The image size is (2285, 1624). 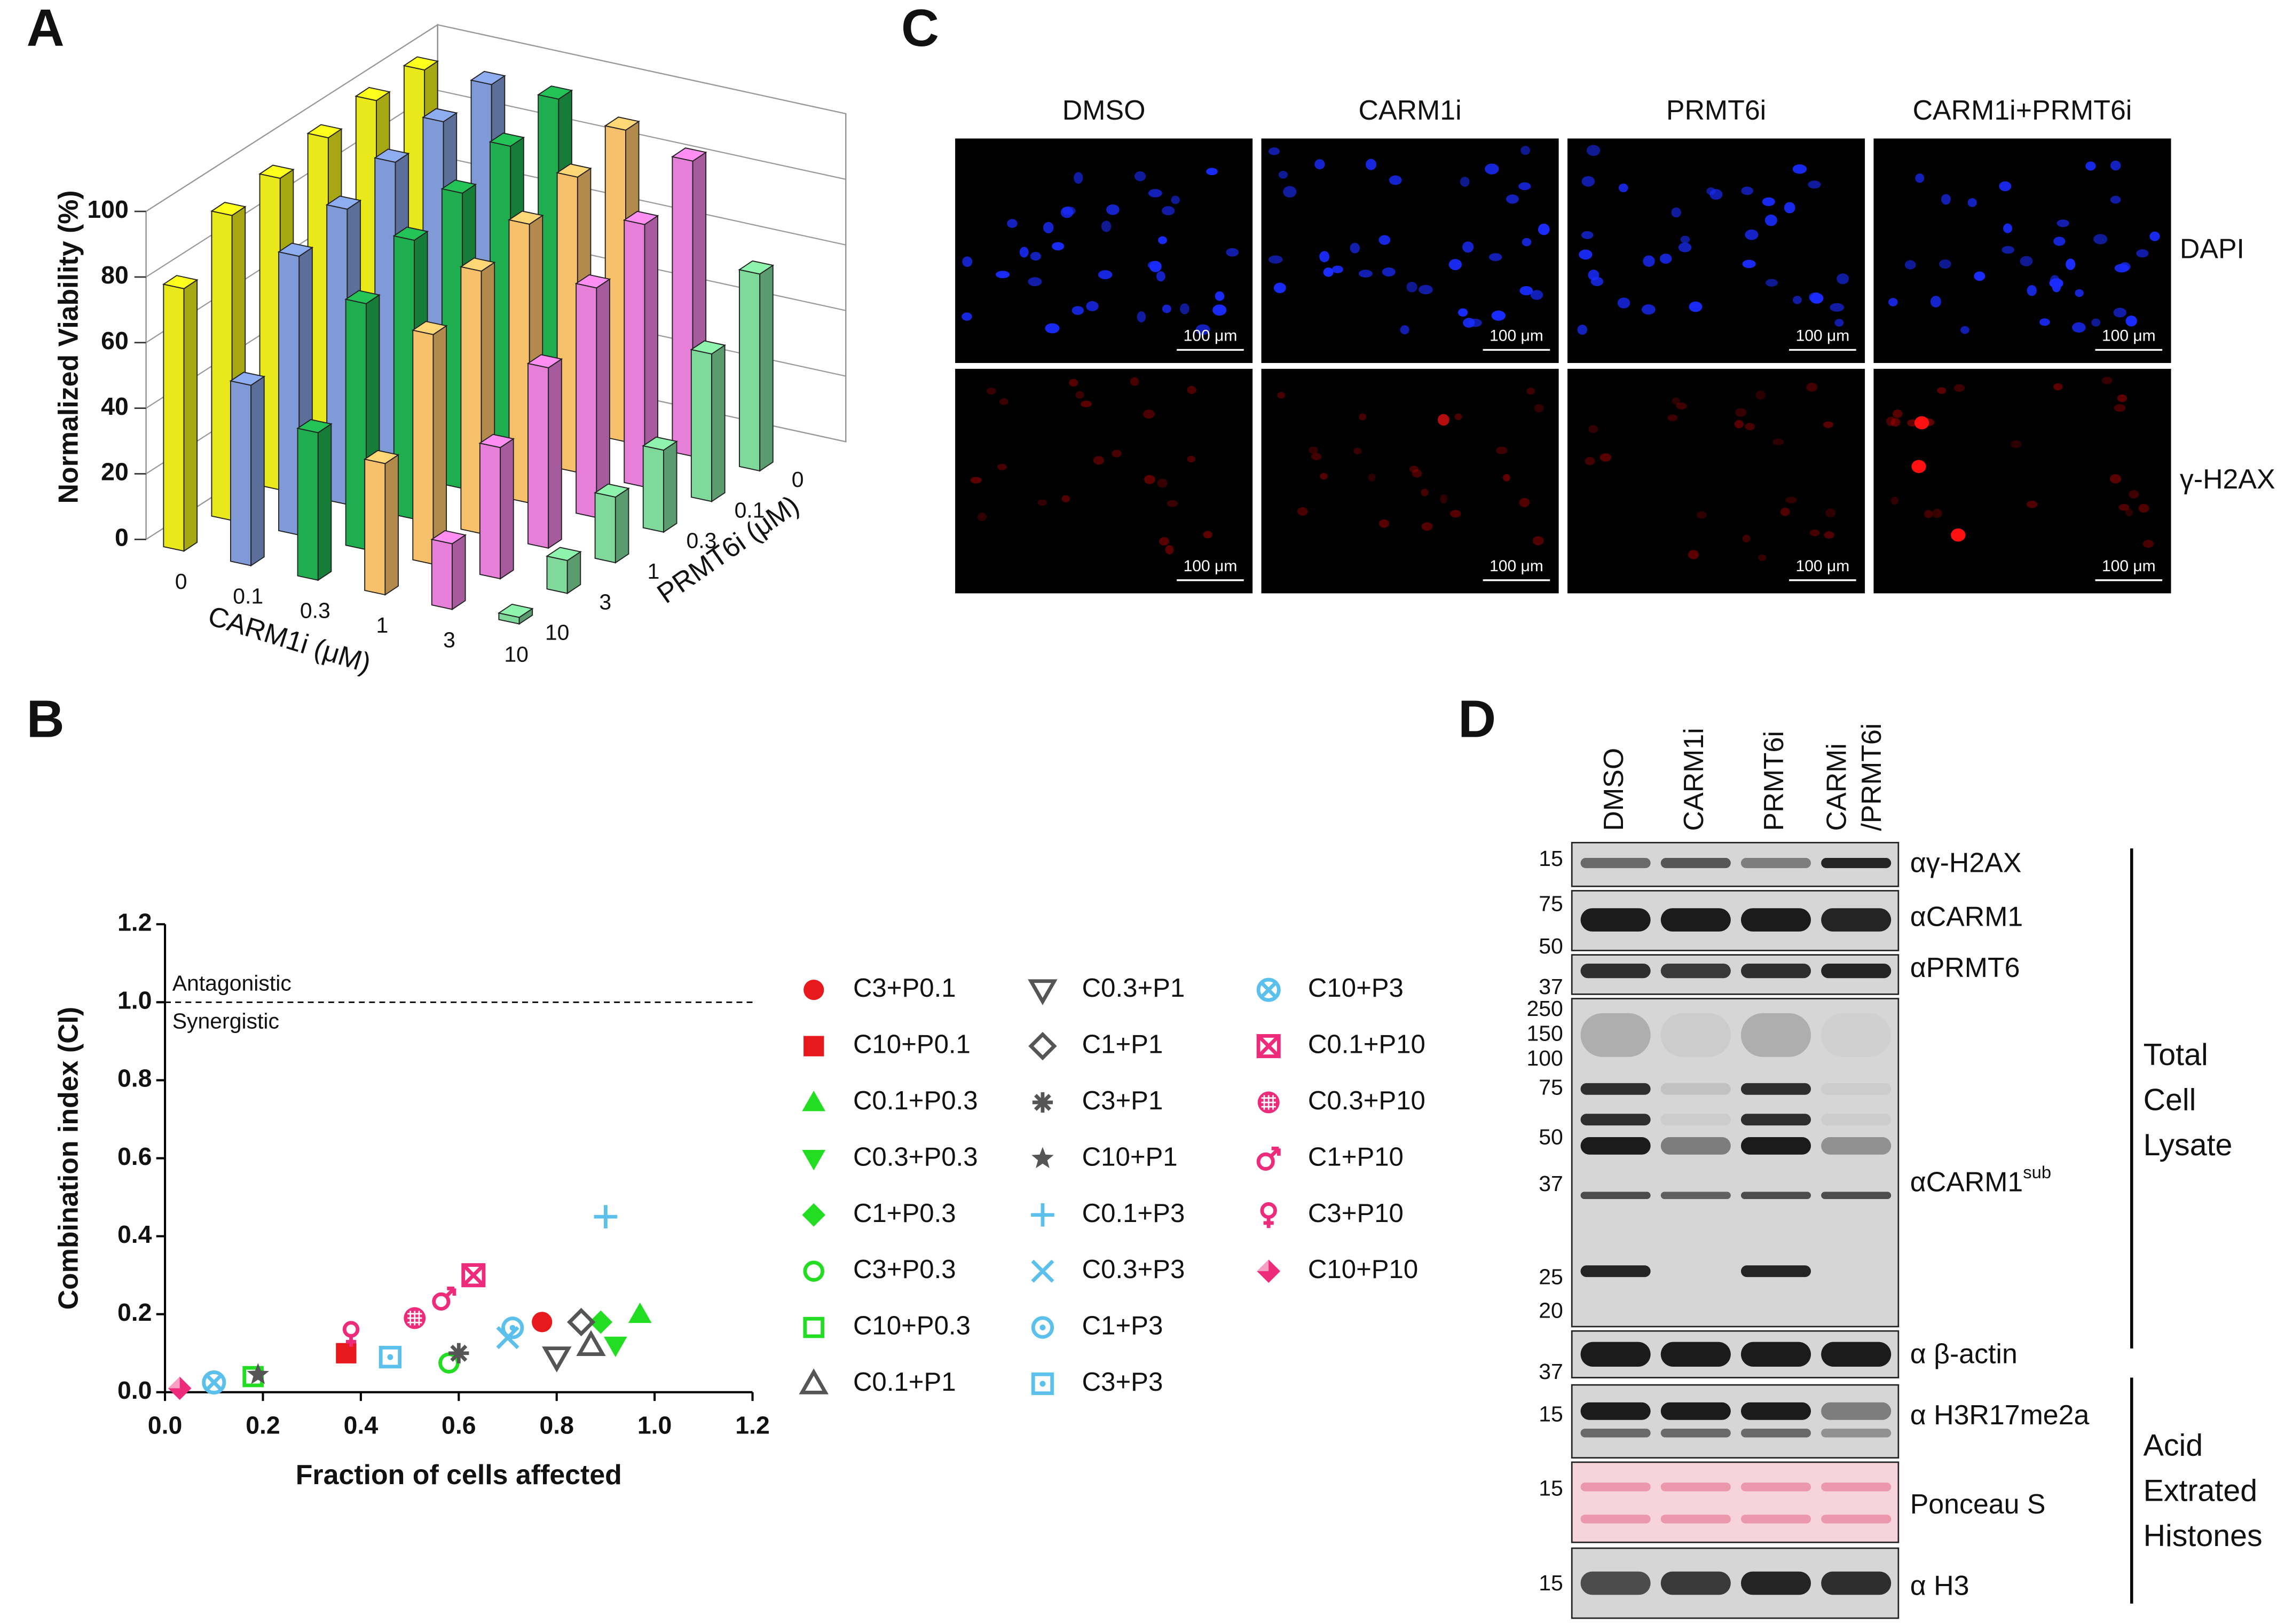 What do you see at coordinates (67, 1158) in the screenshot?
I see `y-axis-title: Combination index (CI)` at bounding box center [67, 1158].